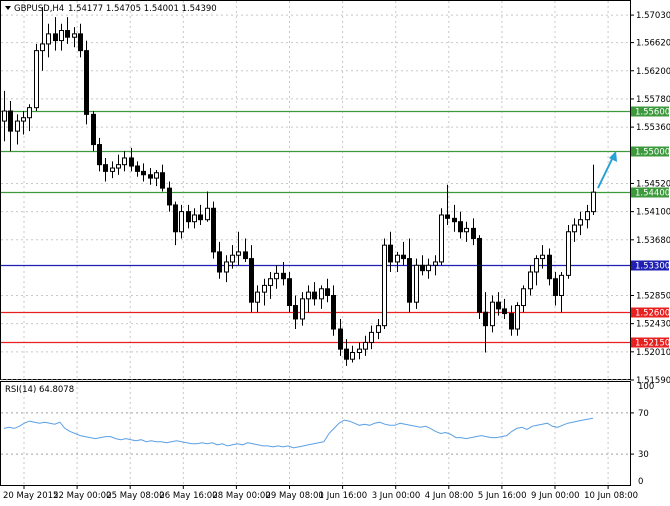 The image size is (670, 506). Describe the element at coordinates (295, 496) in the screenshot. I see `time-label: 29 May 08:00` at that location.